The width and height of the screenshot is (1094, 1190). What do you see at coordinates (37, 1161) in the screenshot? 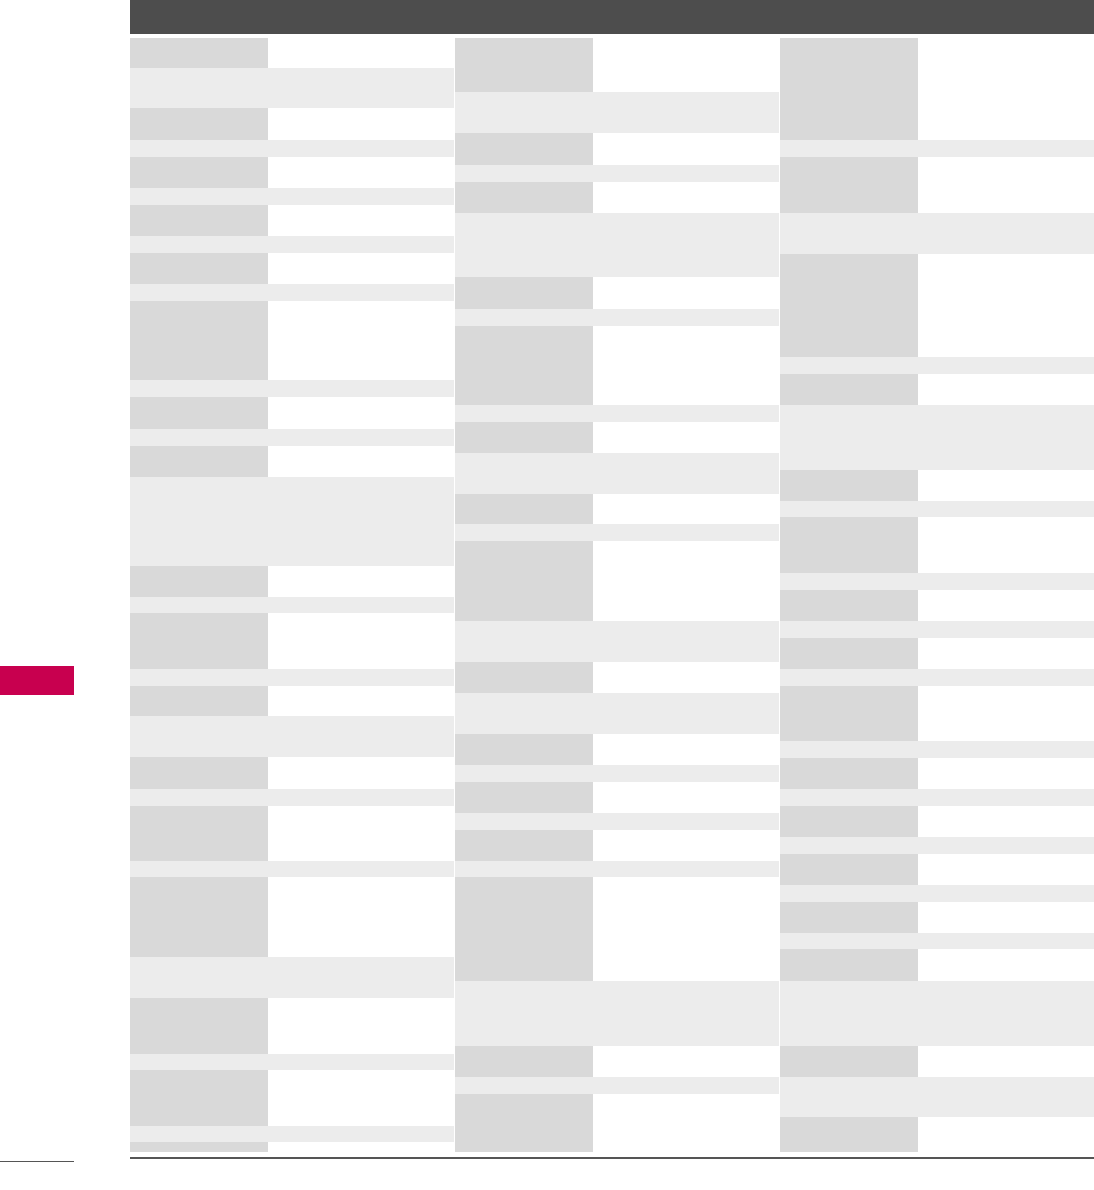
I see `side-rule` at bounding box center [37, 1161].